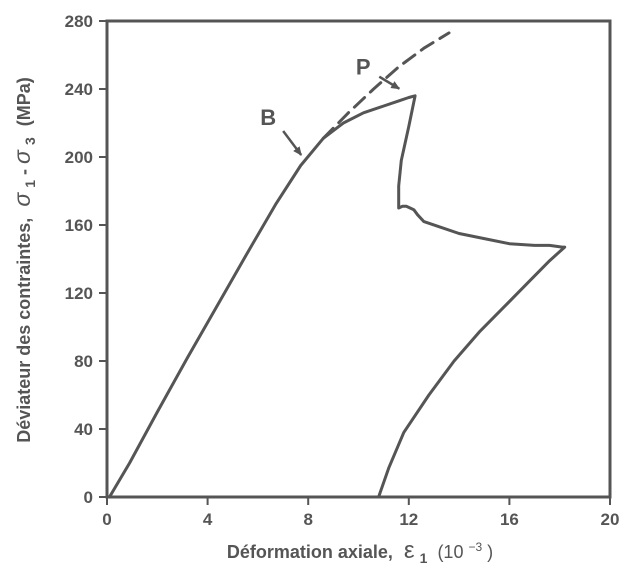 This screenshot has width=629, height=577. What do you see at coordinates (360, 551) in the screenshot?
I see `x-axis-title: Déformation axiale, ε 1 (10 −3 )` at bounding box center [360, 551].